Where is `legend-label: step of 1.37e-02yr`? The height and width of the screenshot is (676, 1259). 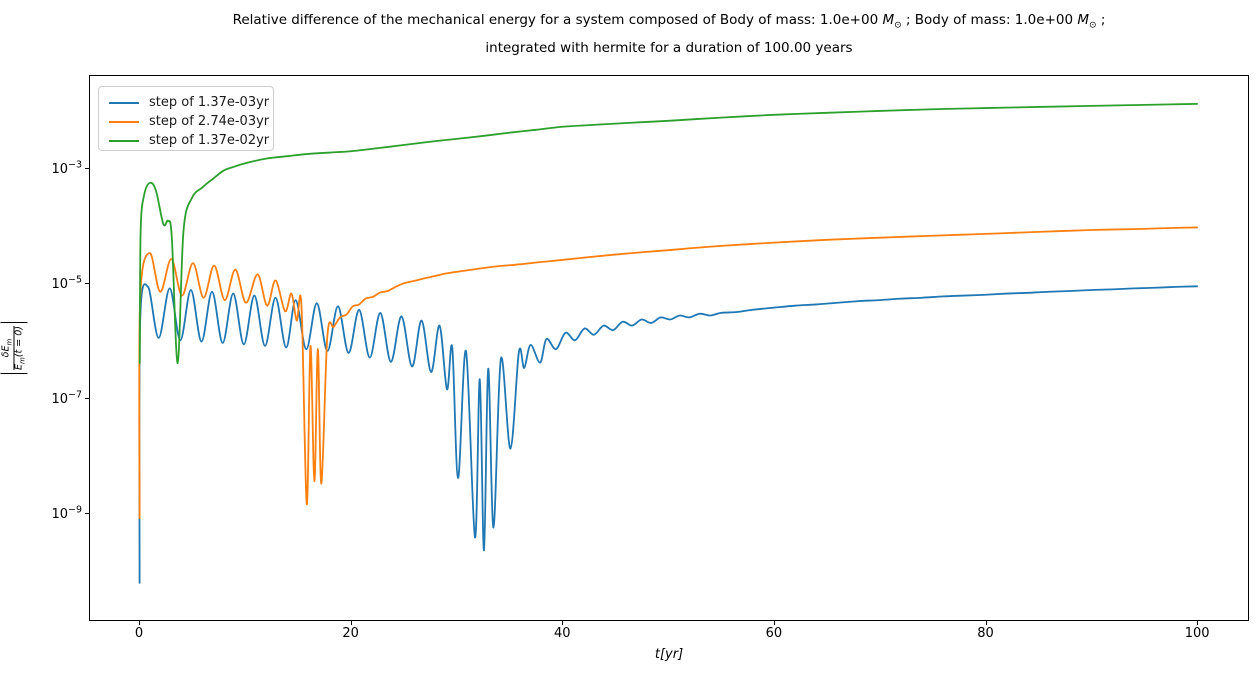
legend-label: step of 1.37e-02yr is located at coordinates (209, 140).